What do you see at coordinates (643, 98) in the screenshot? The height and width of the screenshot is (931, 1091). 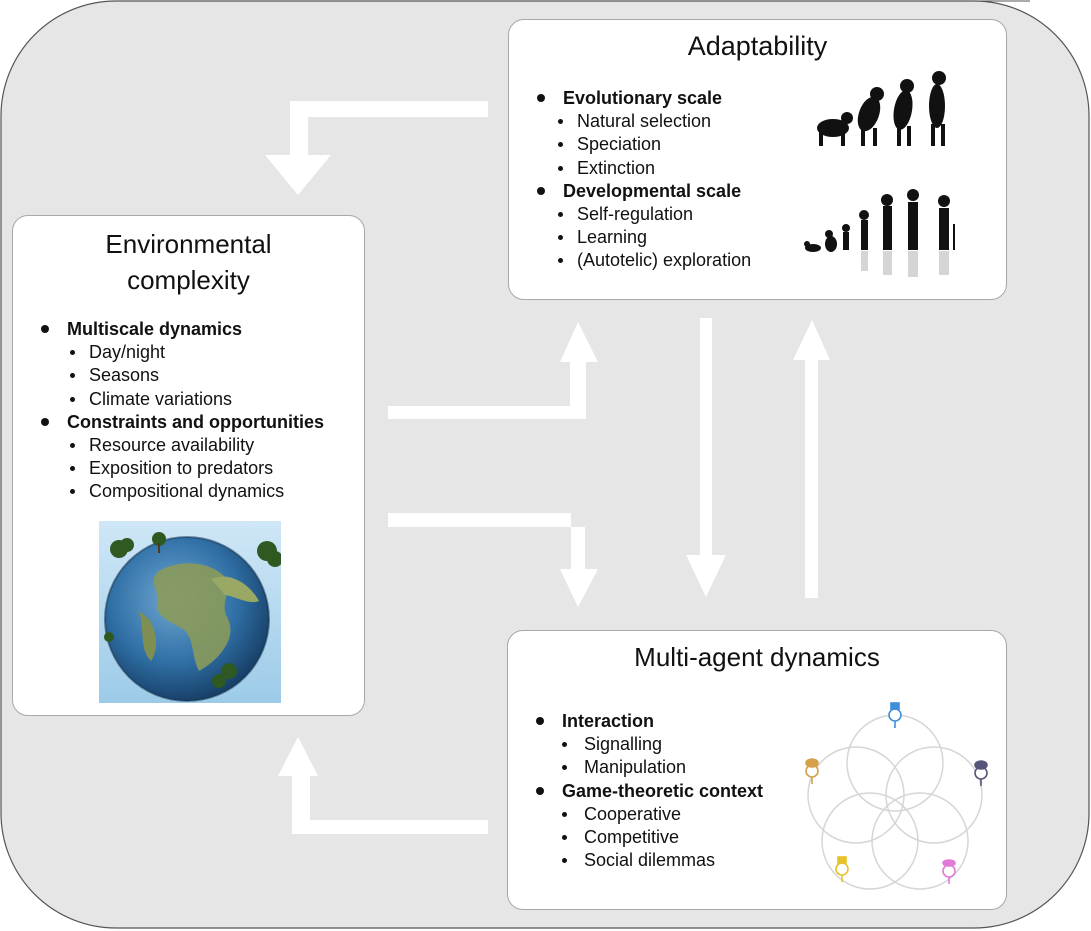 I see `section-evolutionary-scale: Evolutionary scale` at bounding box center [643, 98].